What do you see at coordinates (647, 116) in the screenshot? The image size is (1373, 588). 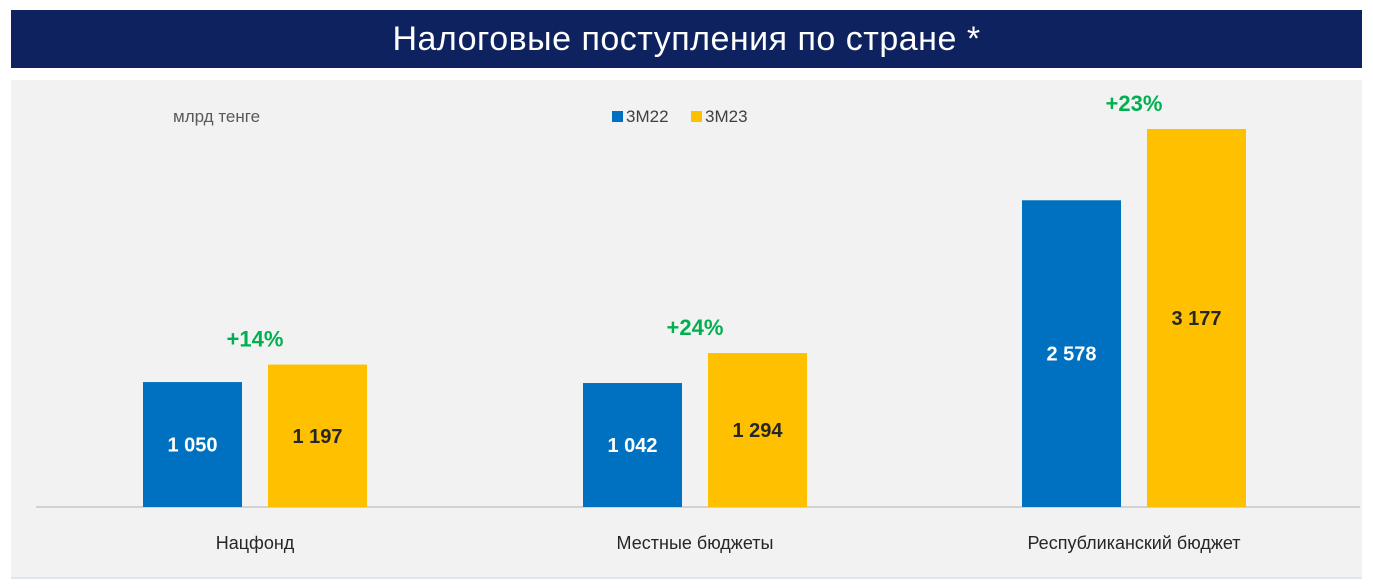 I see `legend-label: 3М22` at bounding box center [647, 116].